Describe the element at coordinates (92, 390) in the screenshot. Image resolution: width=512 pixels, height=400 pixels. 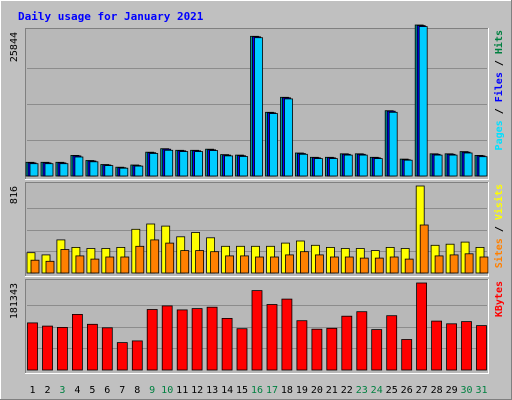
I see `x-label-day-5: 5` at that location.